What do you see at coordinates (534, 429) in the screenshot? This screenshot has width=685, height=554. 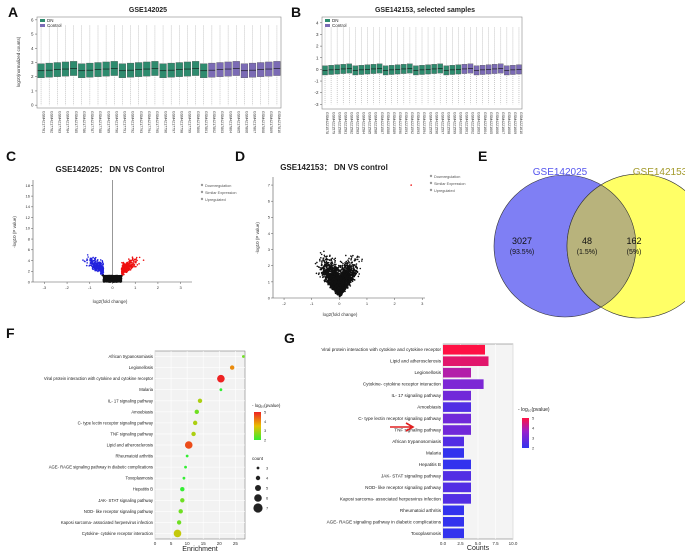 I see `panel-g-color-legend: - log₁₀(pvalue) 2 3 4 5` at bounding box center [534, 429].